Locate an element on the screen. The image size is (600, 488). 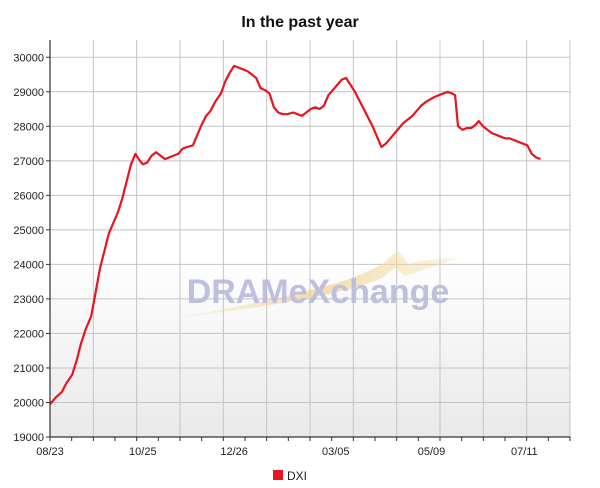
y-tick-label: 22000 is located at coordinates (28, 334).